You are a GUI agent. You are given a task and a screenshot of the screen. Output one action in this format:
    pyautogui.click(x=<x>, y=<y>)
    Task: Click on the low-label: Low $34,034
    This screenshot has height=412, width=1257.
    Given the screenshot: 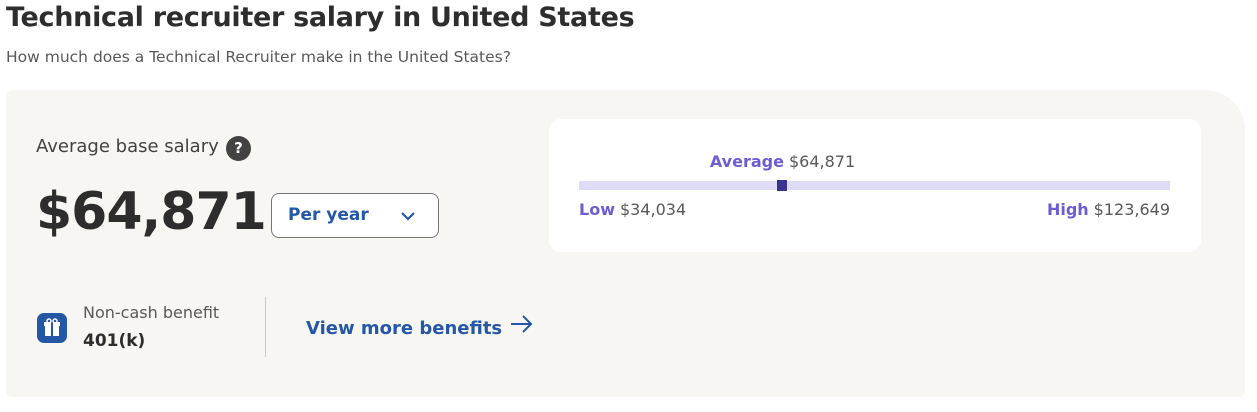 What is the action you would take?
    pyautogui.click(x=632, y=209)
    